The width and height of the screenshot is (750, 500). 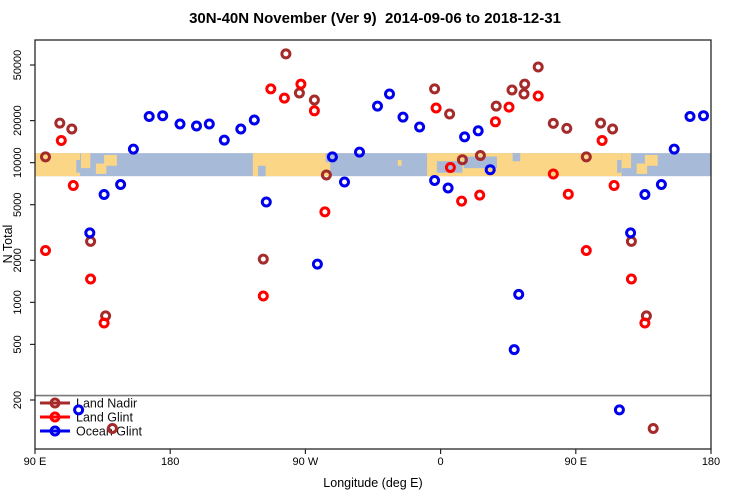 I want to click on map-band-mediterranean-w, so click(x=449, y=167).